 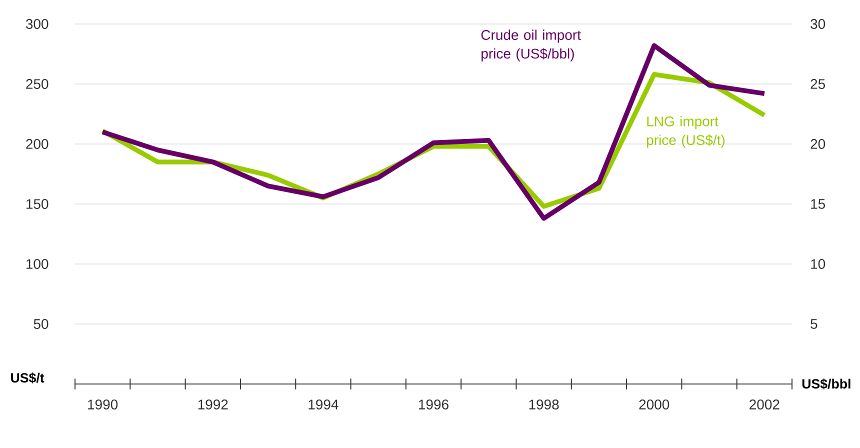 I want to click on x-tick-label: 1990, so click(x=103, y=405).